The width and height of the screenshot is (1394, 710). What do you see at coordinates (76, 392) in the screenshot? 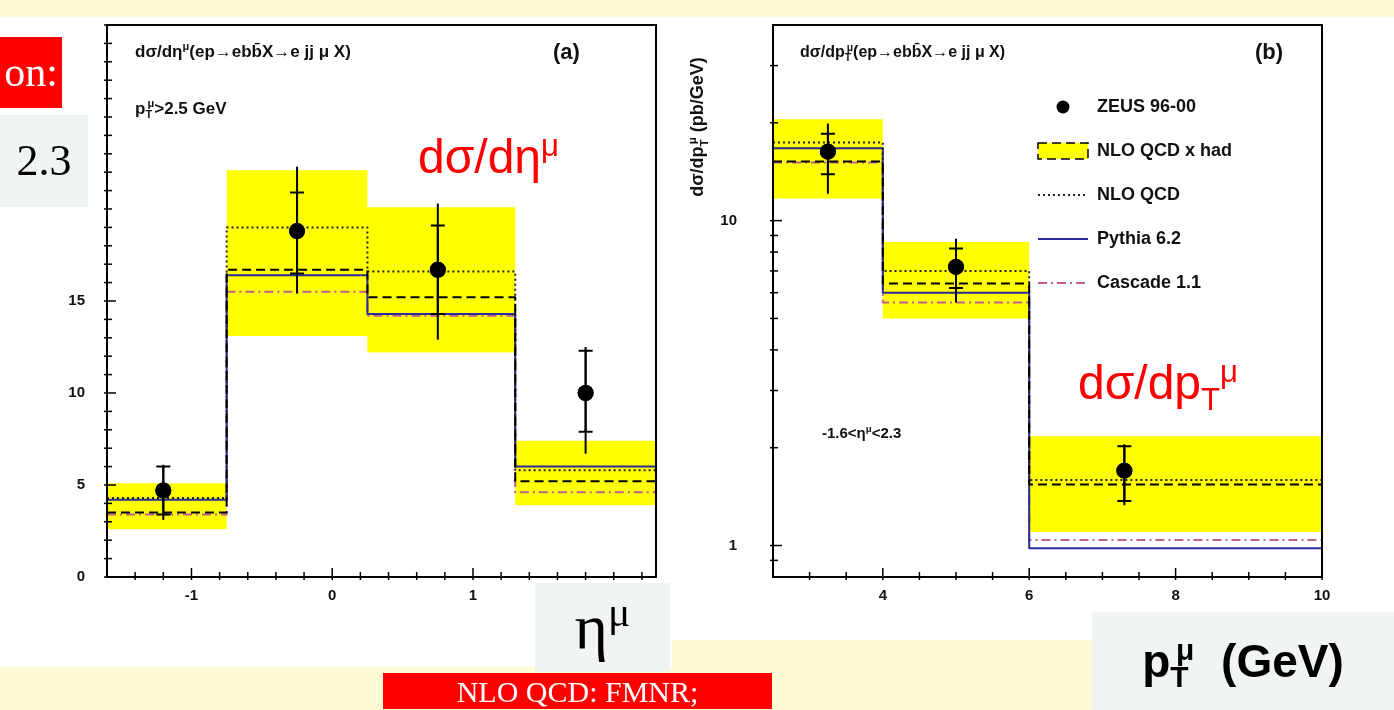
I see `y-tick-label: 10` at bounding box center [76, 392].